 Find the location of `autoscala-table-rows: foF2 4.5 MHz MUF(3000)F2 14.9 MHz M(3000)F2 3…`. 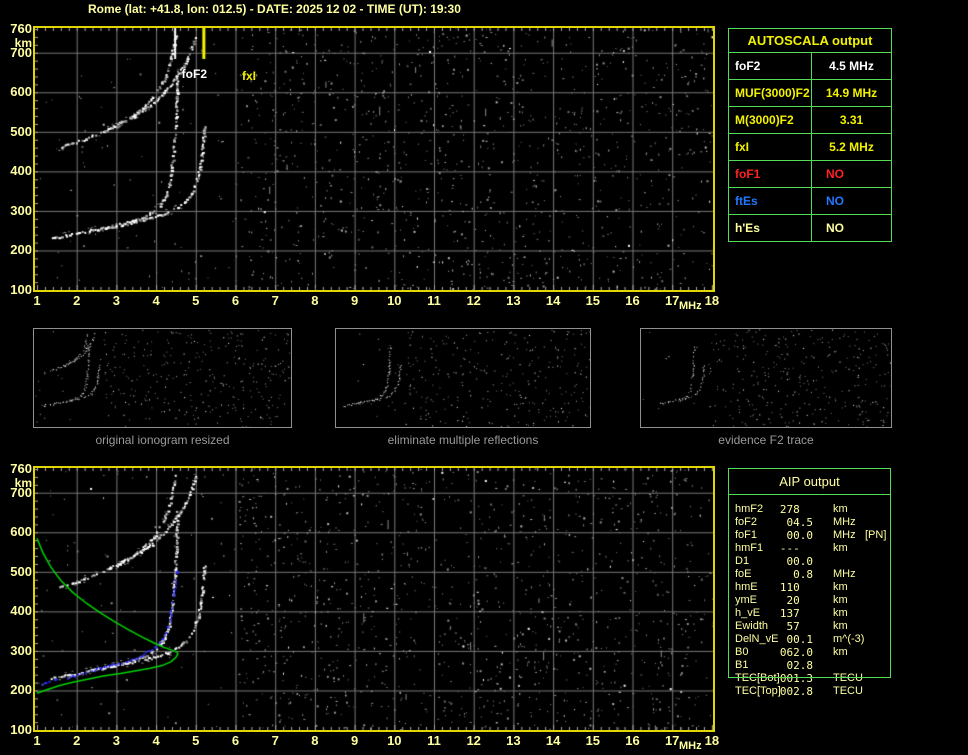

autoscala-table-rows: foF2 4.5 MHz MUF(3000)F2 14.9 MHz M(3000)F2 3… is located at coordinates (810, 147).